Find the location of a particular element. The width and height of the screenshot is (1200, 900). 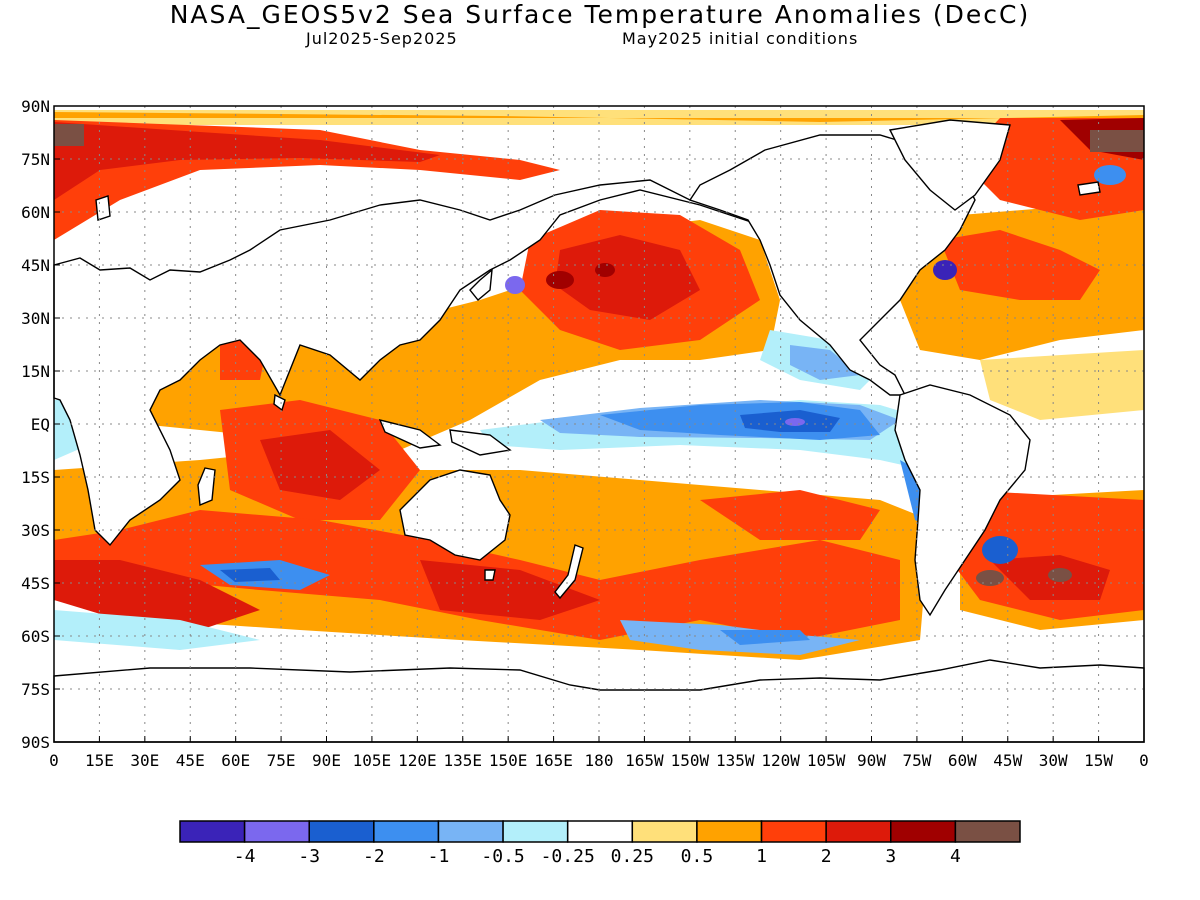

legend-label: -1 is located at coordinates (439, 856).